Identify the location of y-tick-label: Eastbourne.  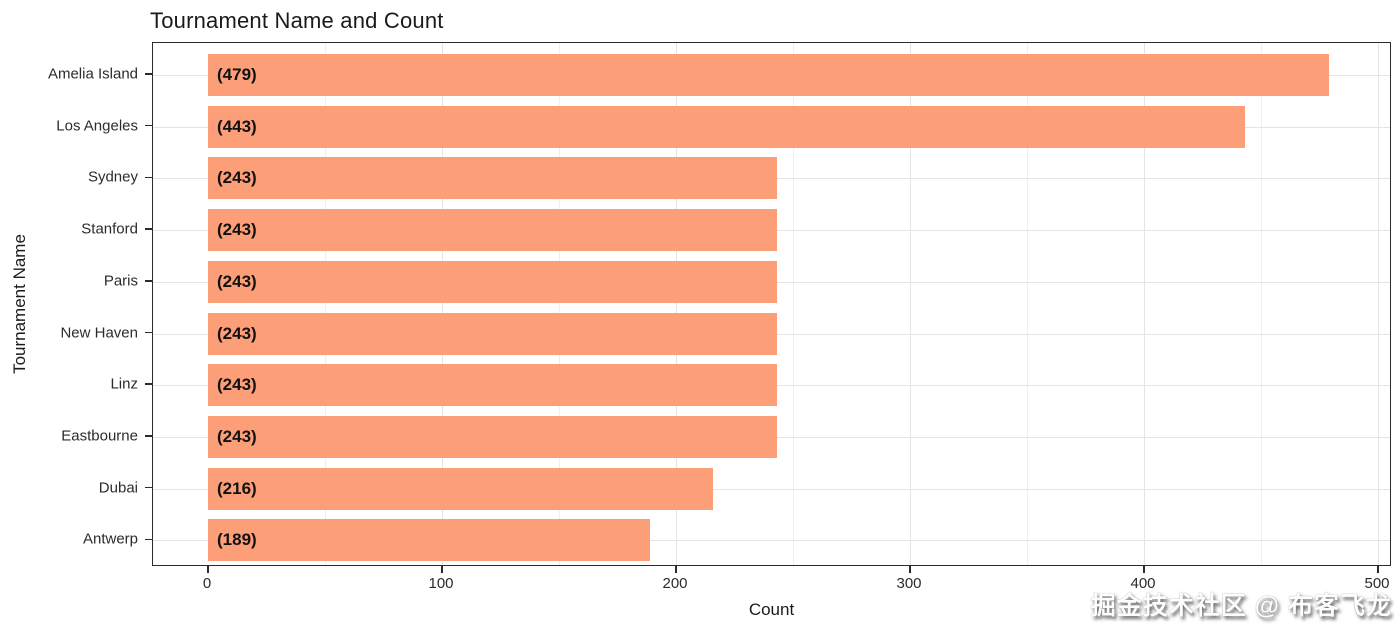
(99, 436).